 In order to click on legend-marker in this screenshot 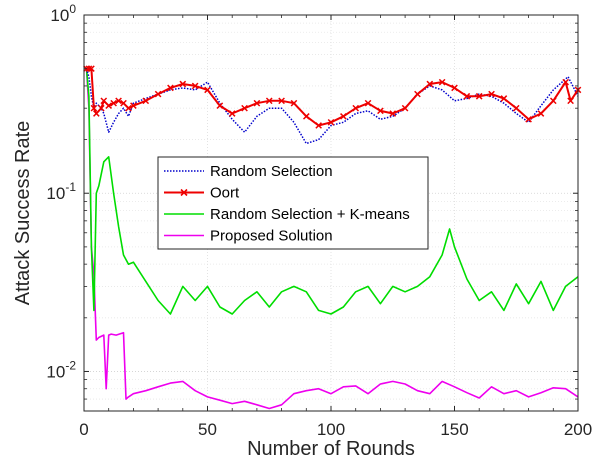, I will do `click(184, 192)`.